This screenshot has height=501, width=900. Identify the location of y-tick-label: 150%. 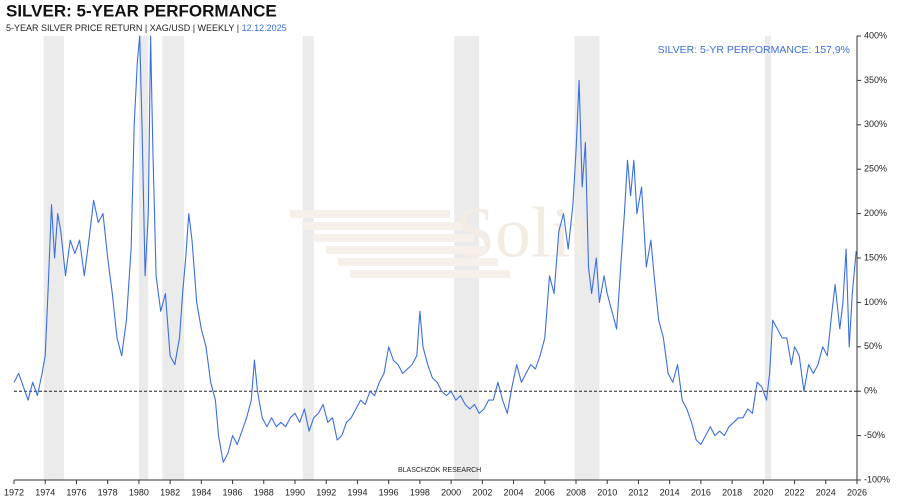
(875, 257).